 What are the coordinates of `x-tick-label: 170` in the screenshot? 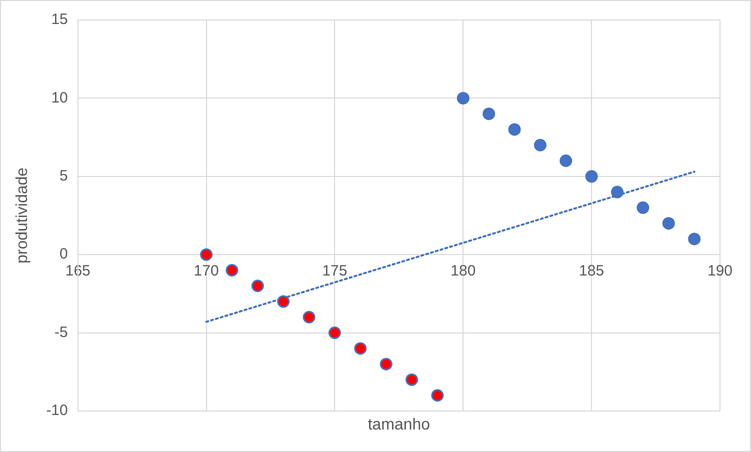 It's located at (206, 271).